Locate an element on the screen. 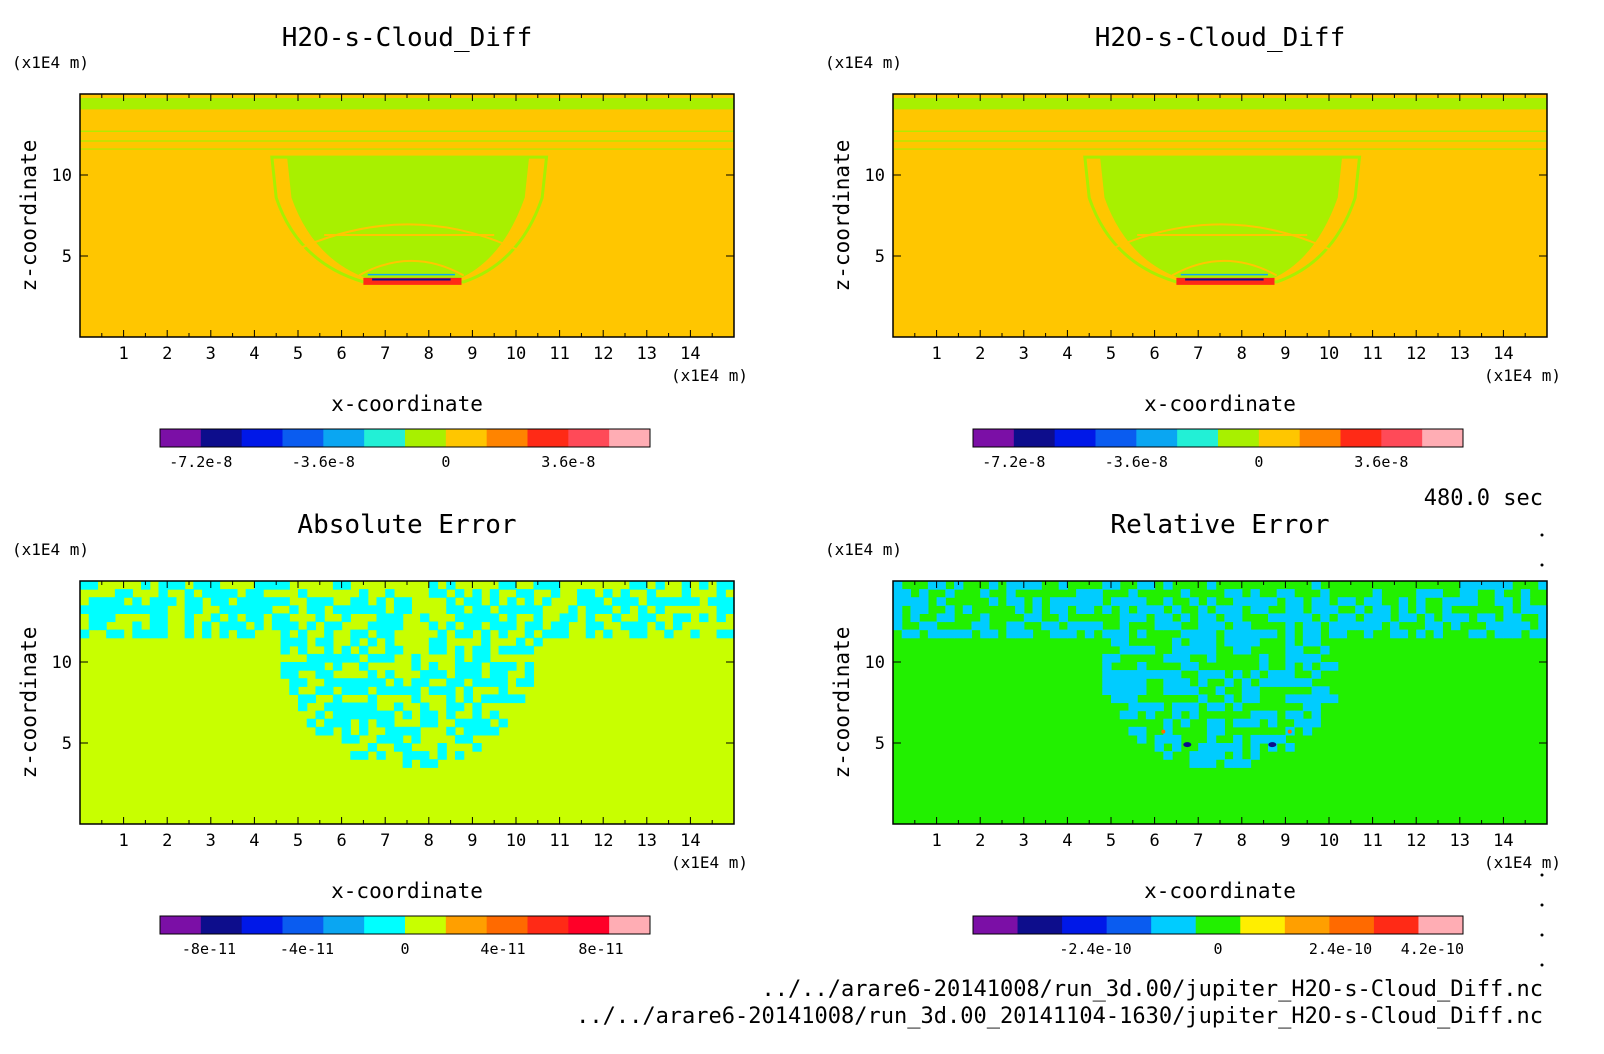  x-tick-label: 5 is located at coordinates (298, 841).